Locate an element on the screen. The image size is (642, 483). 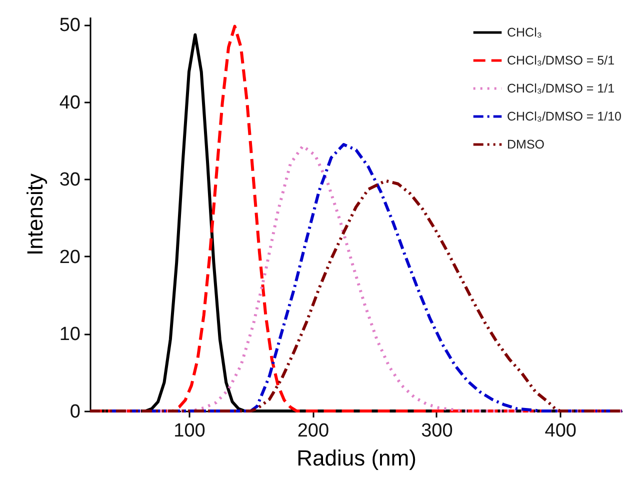
legend-label: CHCl₃/DMSO = 1/10 is located at coordinates (564, 117).